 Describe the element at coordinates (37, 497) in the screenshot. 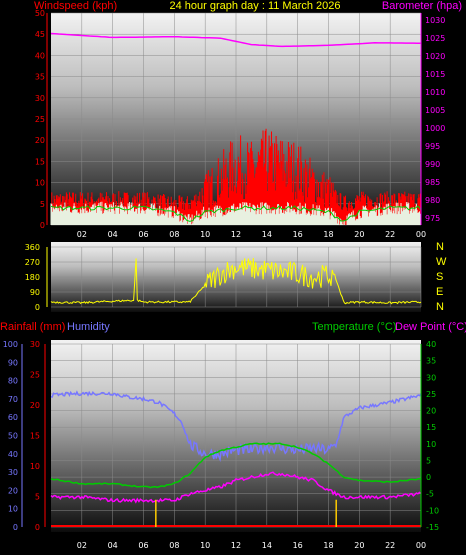

I see `rain-tick-label: 5` at that location.